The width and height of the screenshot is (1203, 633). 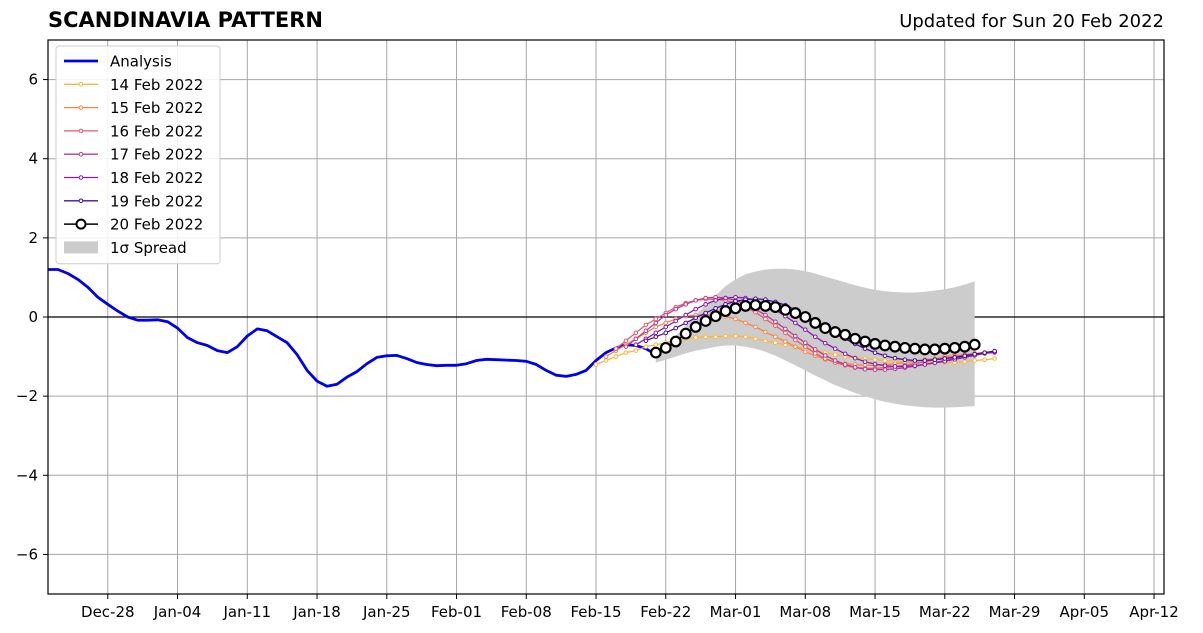 What do you see at coordinates (945, 612) in the screenshot?
I see `x-tick-label: Mar-22` at bounding box center [945, 612].